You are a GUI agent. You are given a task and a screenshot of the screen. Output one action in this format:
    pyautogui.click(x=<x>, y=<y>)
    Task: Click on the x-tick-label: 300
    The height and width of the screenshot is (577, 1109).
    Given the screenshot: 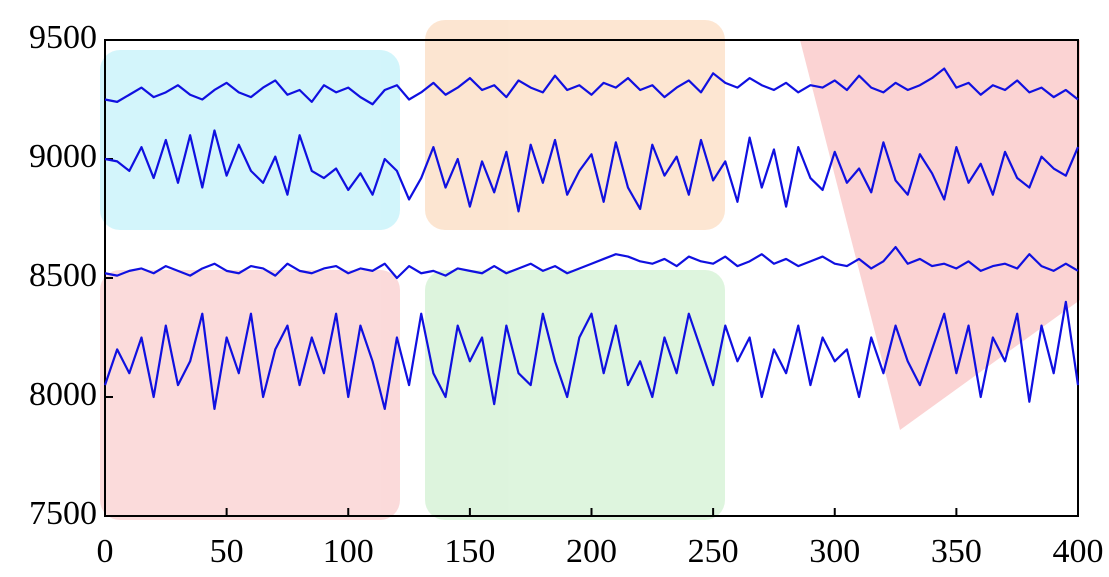 What is the action you would take?
    pyautogui.click(x=834, y=551)
    